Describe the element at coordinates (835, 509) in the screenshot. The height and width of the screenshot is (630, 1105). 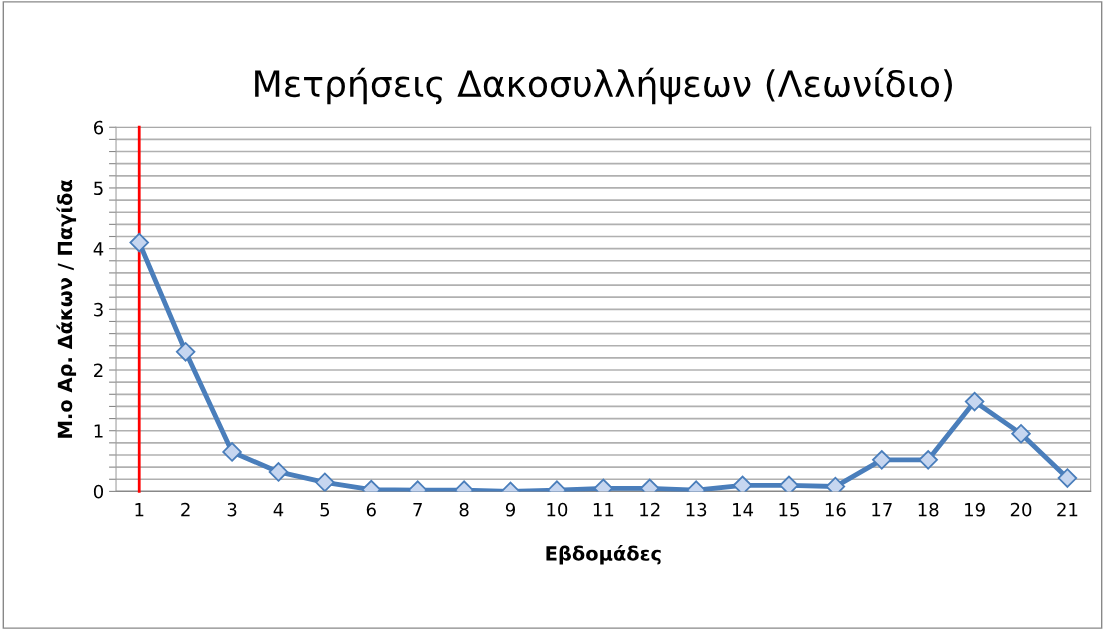
I see `x-tick-label: 16` at that location.